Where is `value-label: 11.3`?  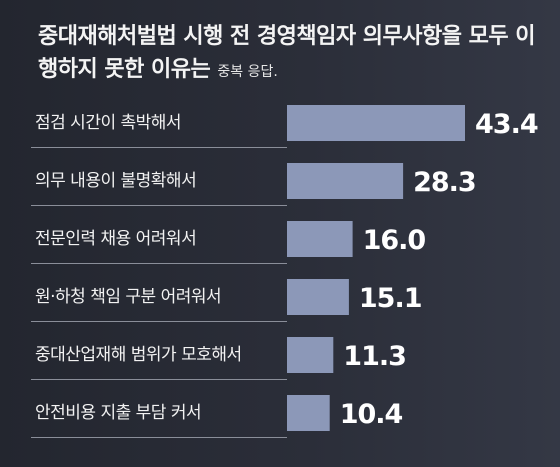 value-label: 11.3 is located at coordinates (374, 356).